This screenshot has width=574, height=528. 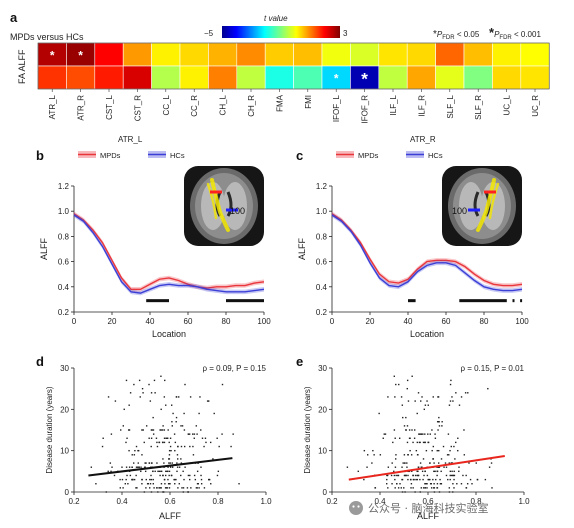 I want to click on y-axis-label: ALFF, so click(x=44, y=249).